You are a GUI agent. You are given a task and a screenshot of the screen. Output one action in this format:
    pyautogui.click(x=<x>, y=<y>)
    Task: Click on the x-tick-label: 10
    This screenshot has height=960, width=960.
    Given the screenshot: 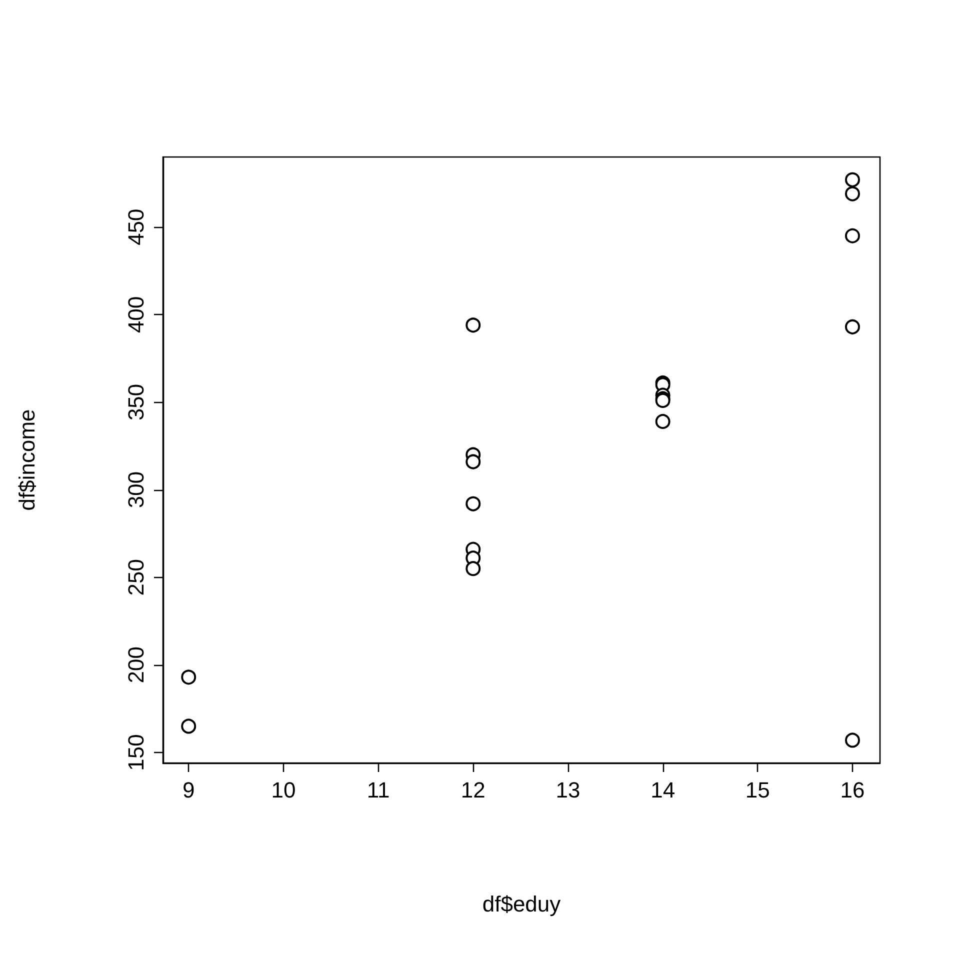 What is the action you would take?
    pyautogui.click(x=283, y=790)
    